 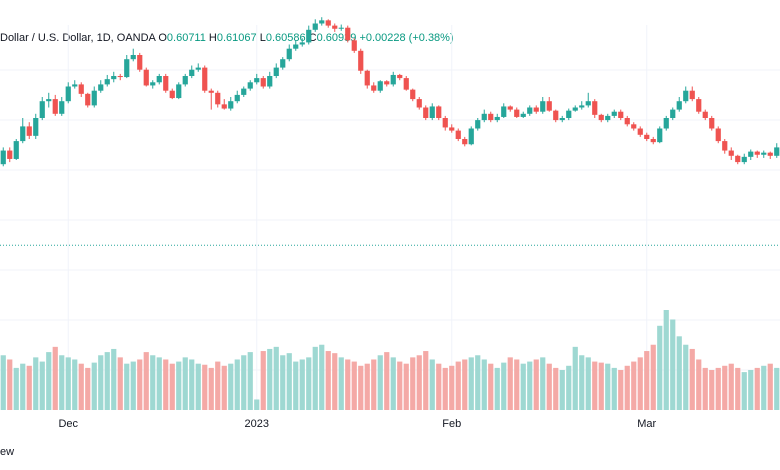 I want to click on watermark-text: ew, so click(x=7, y=452).